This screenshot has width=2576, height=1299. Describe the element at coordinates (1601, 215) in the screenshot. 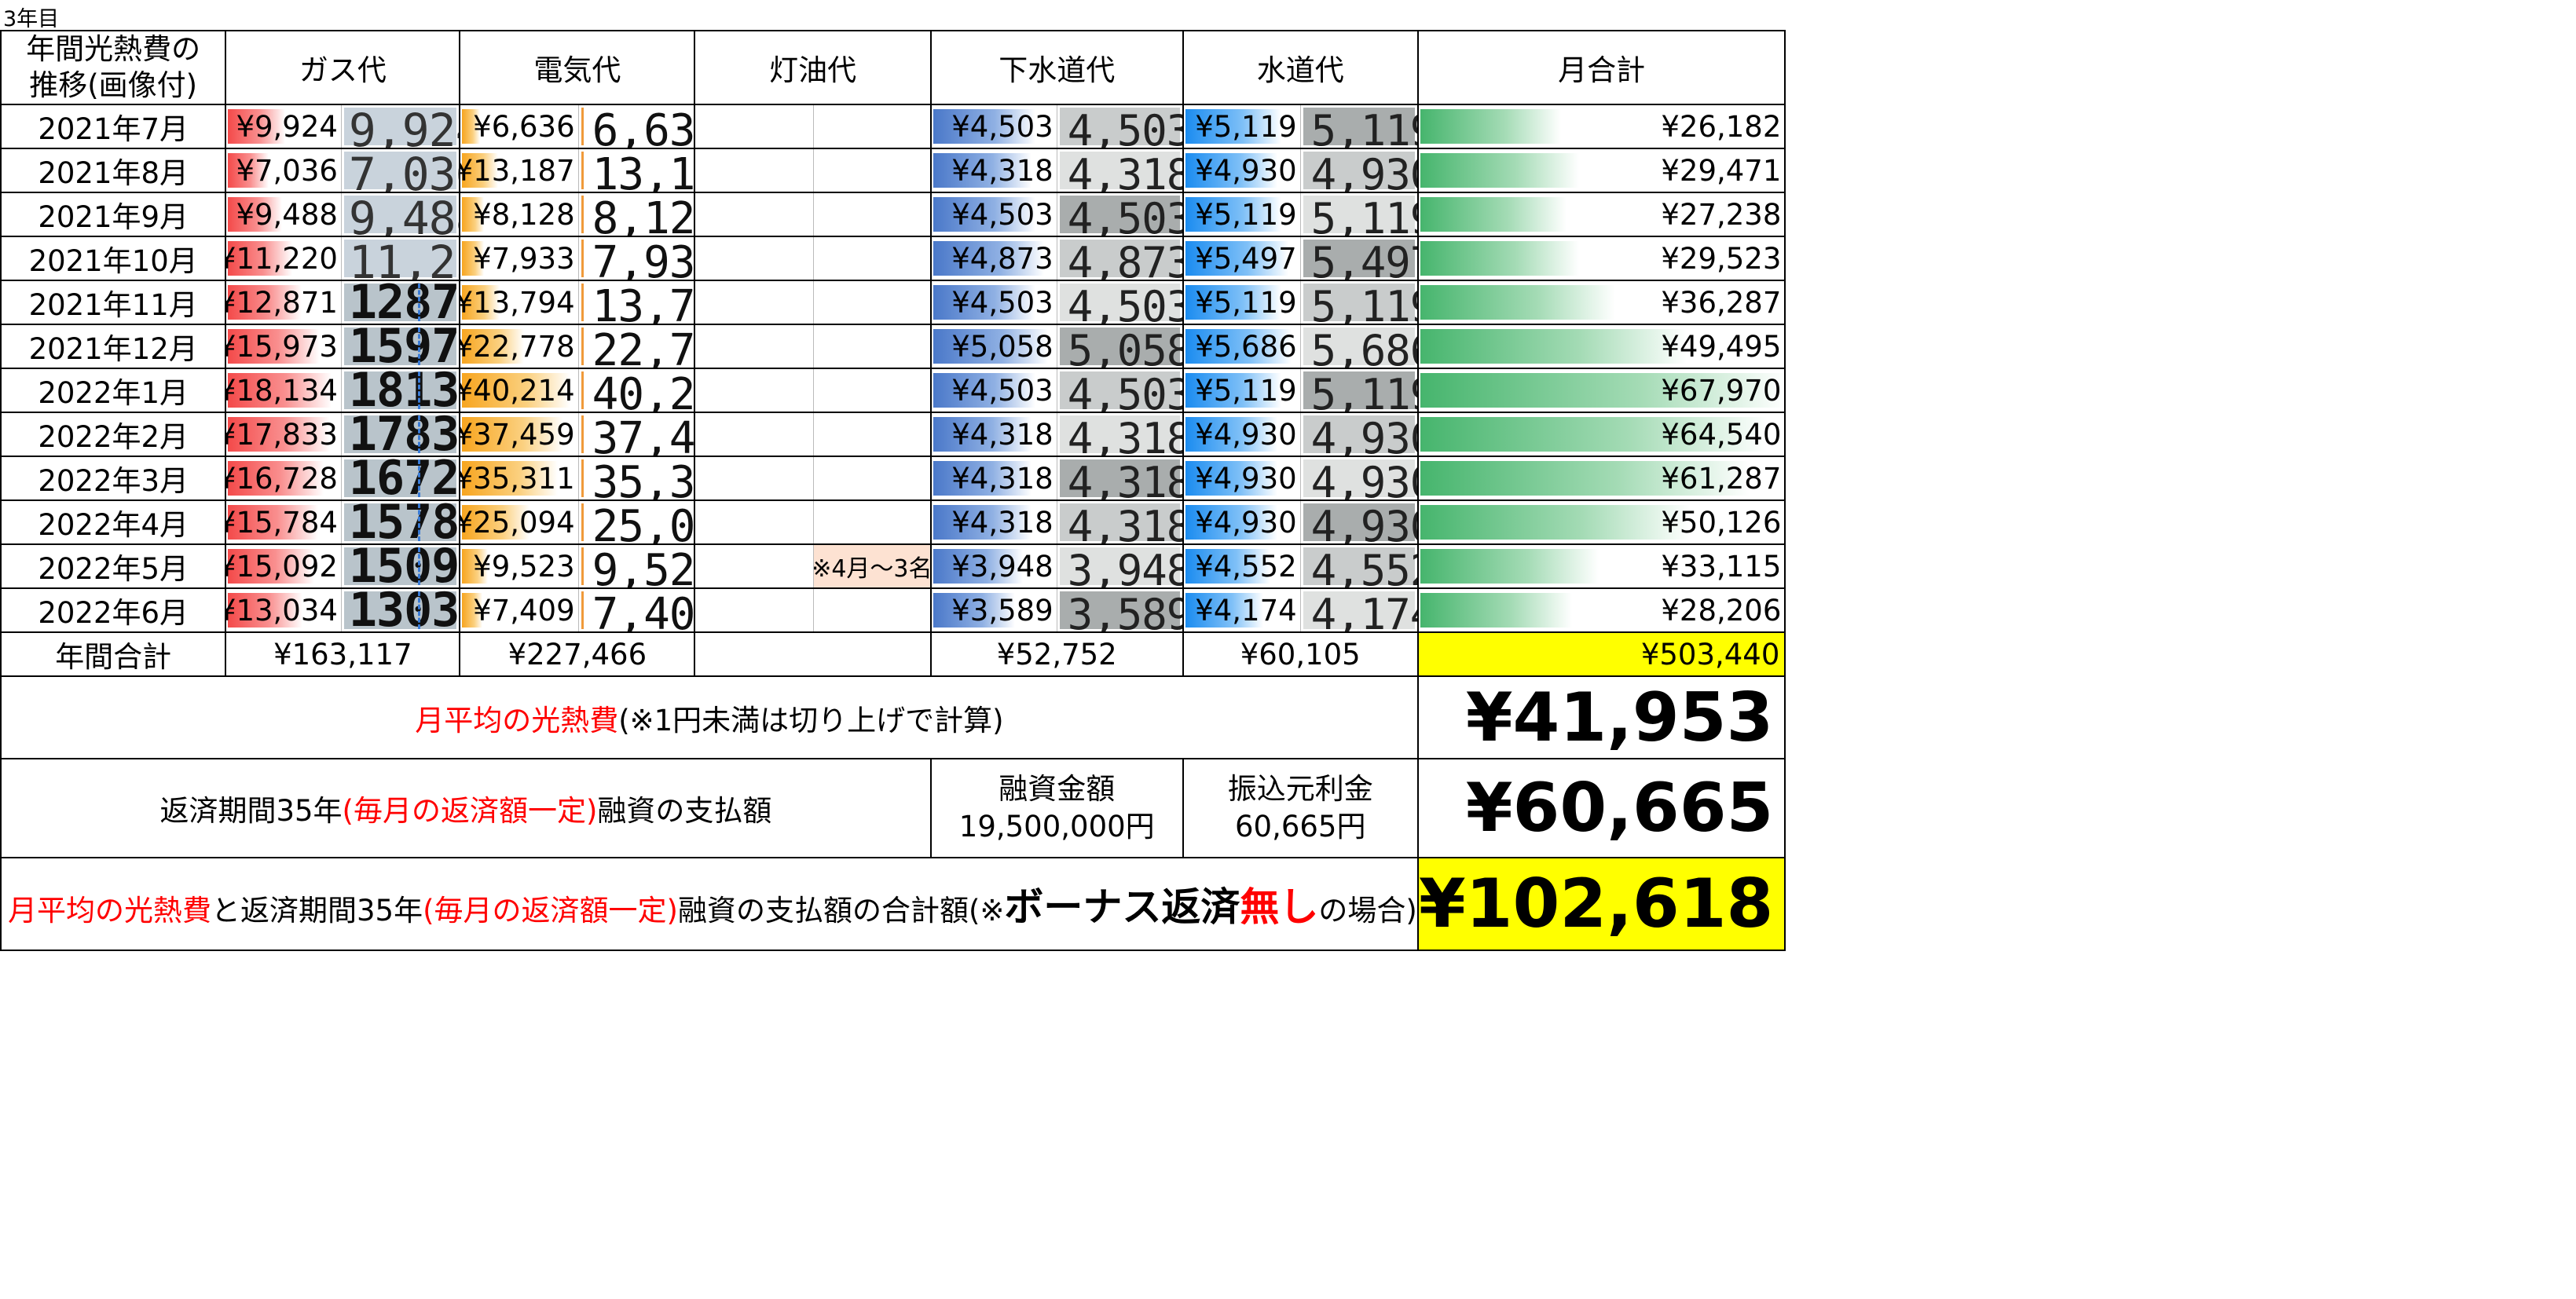

I see `monthly-total-cell: ¥27,238` at that location.